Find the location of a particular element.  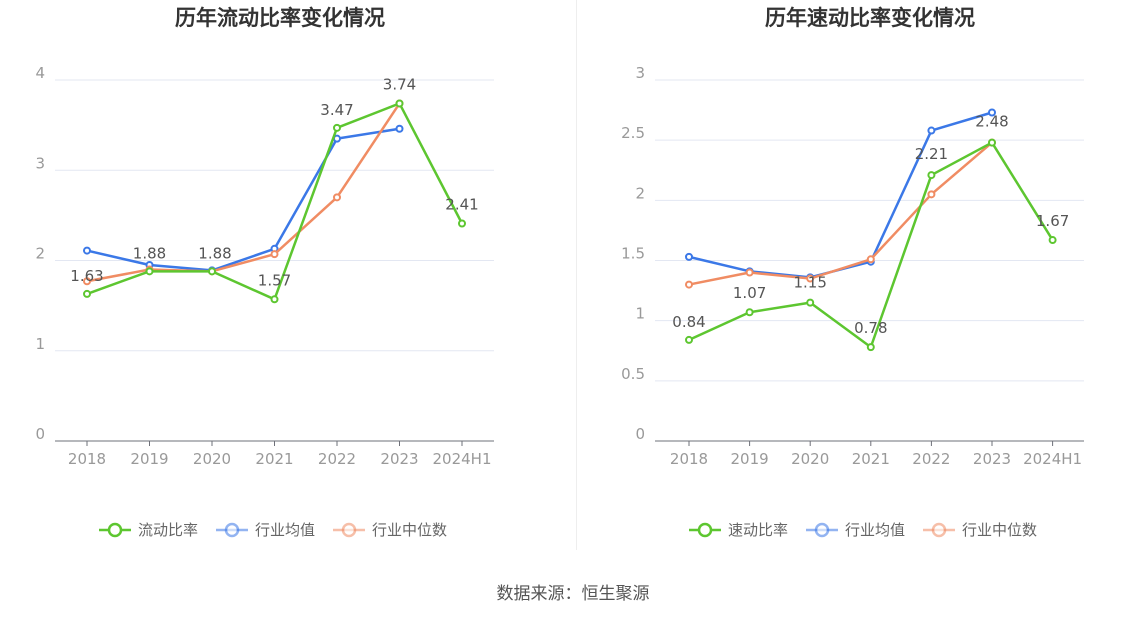

chart-title: 历年流动比率变化情况 is located at coordinates (280, 18).